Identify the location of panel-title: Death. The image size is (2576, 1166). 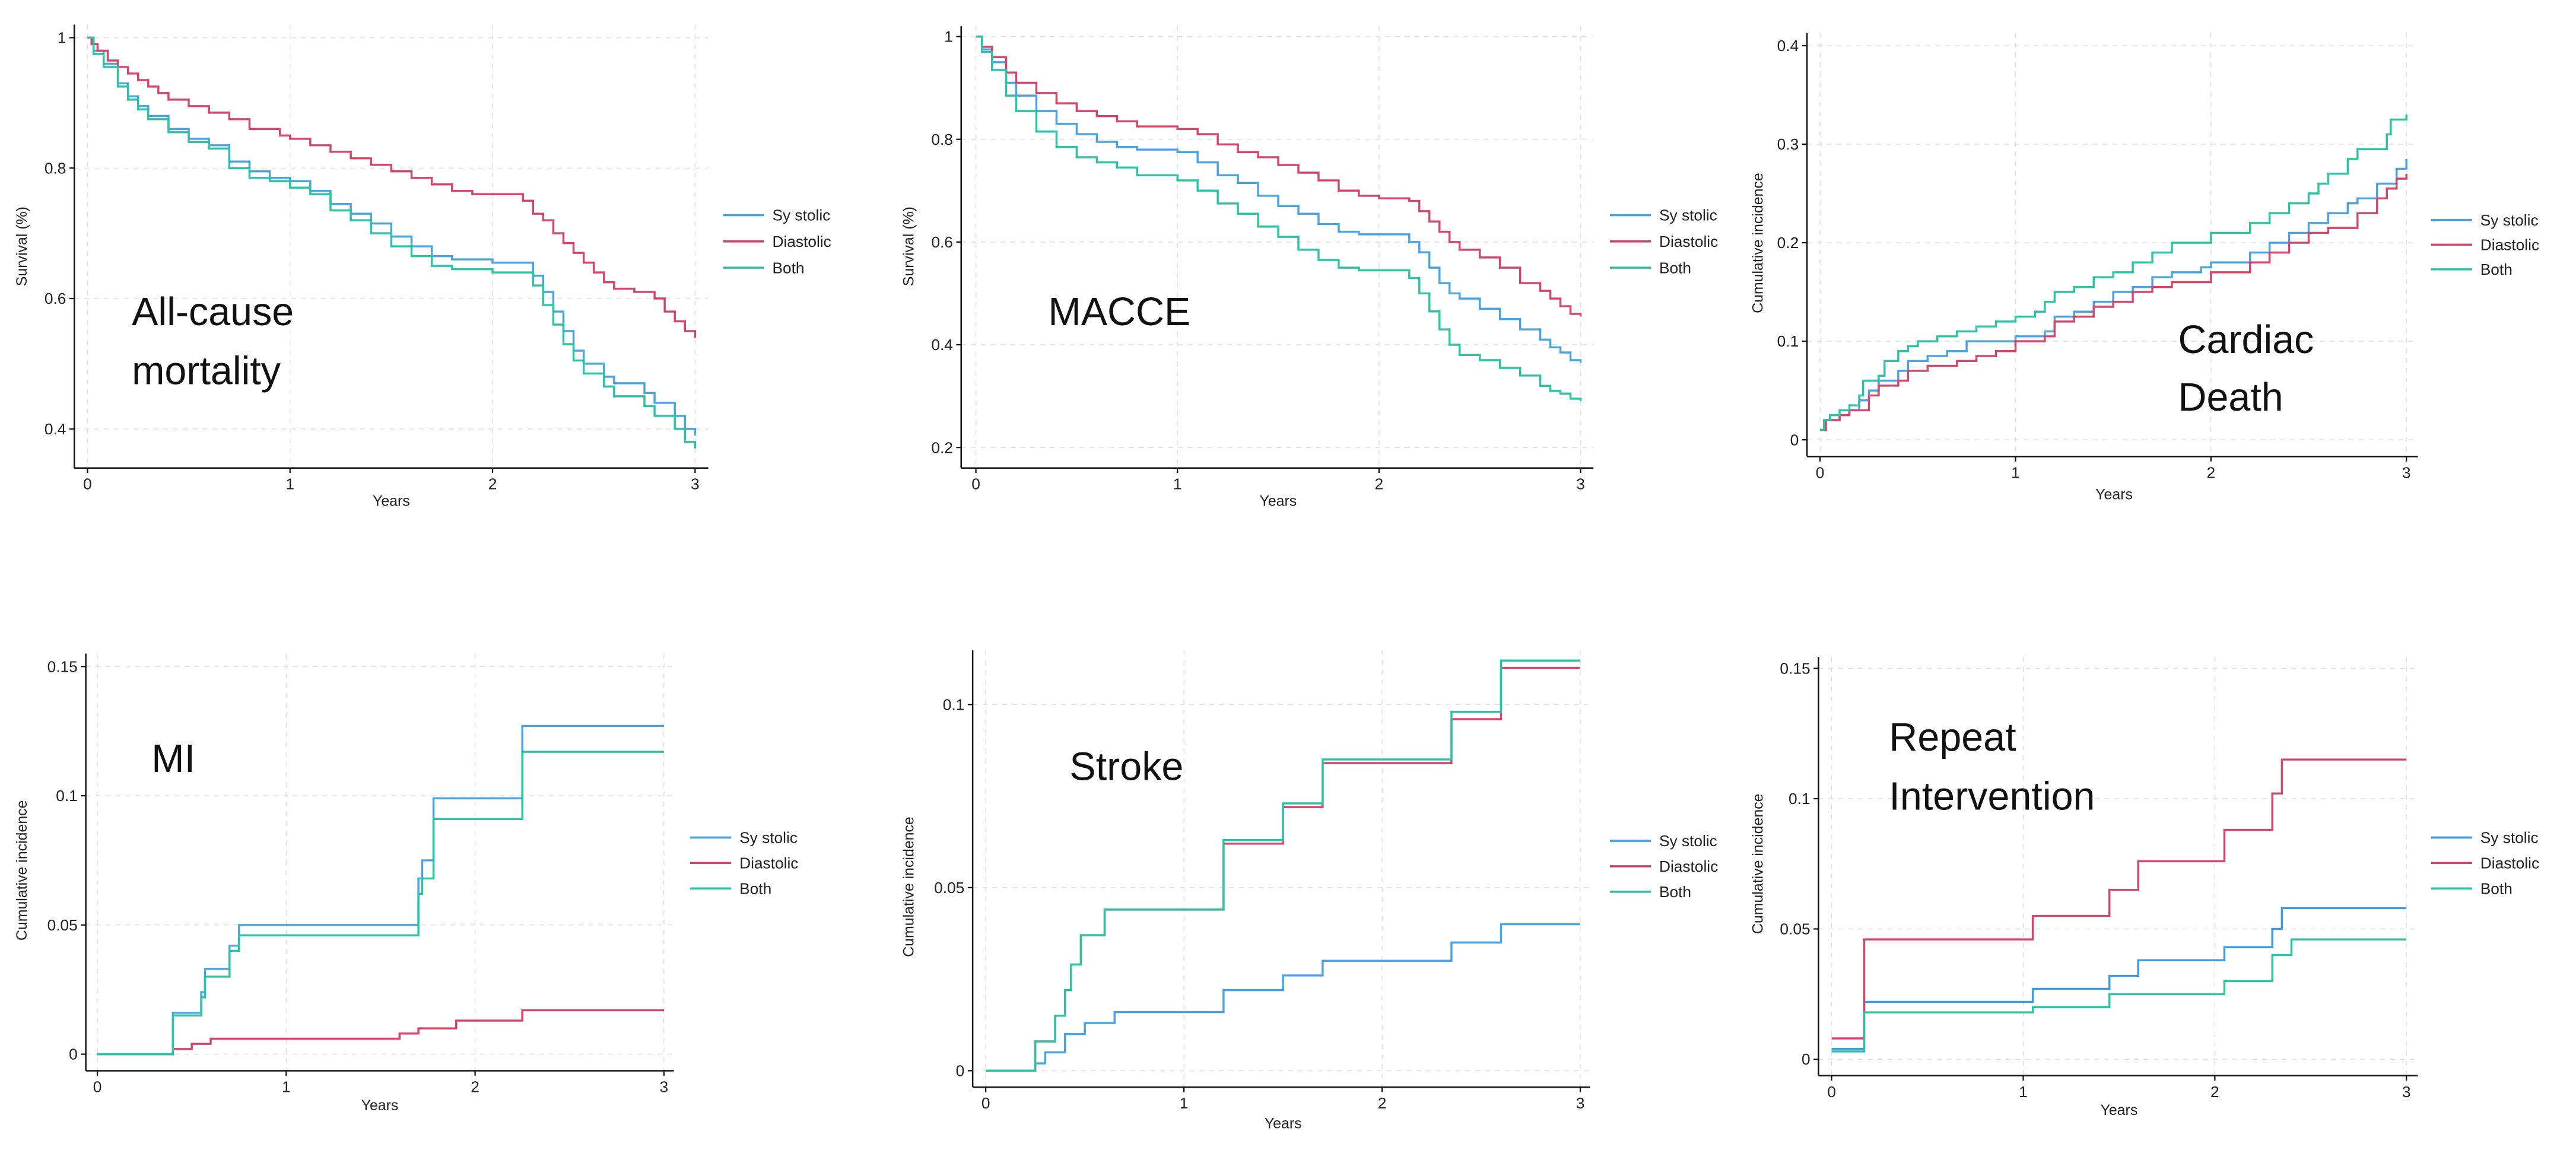
(2230, 398).